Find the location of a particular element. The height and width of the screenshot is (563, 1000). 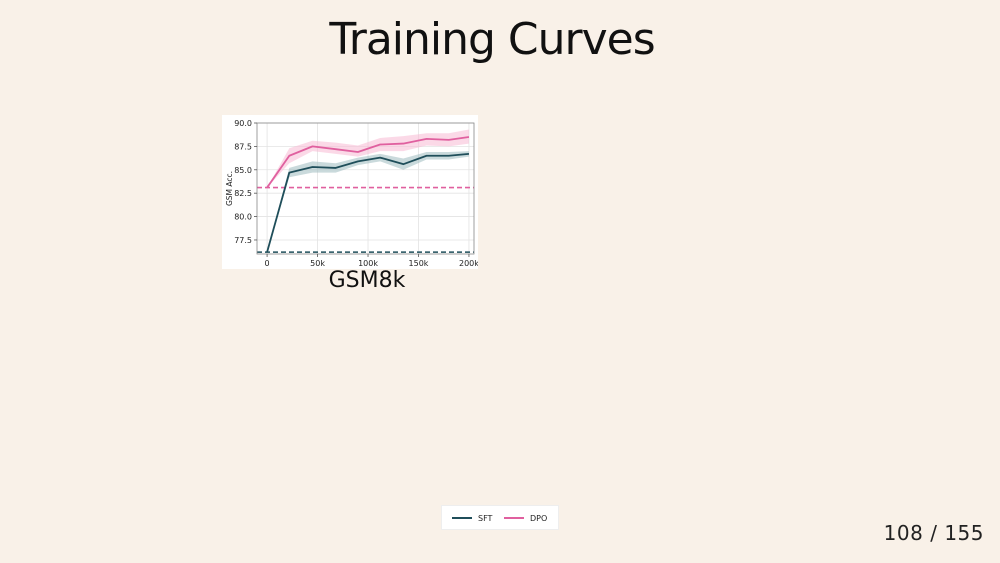

y-tick-label: 87.5 is located at coordinates (243, 146).